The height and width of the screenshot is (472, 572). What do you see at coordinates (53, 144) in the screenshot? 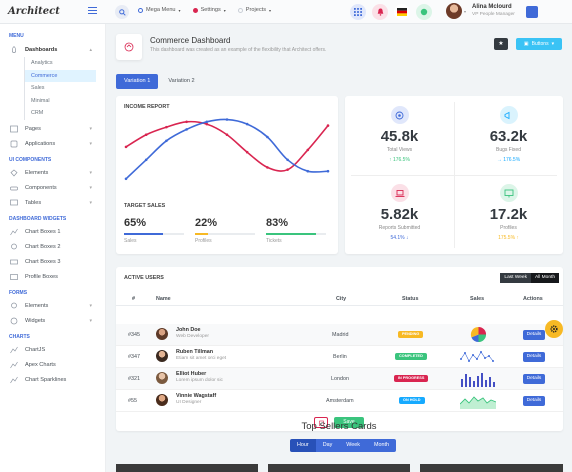
I see `sidebar-item-applications: Applications ▾` at bounding box center [53, 144].